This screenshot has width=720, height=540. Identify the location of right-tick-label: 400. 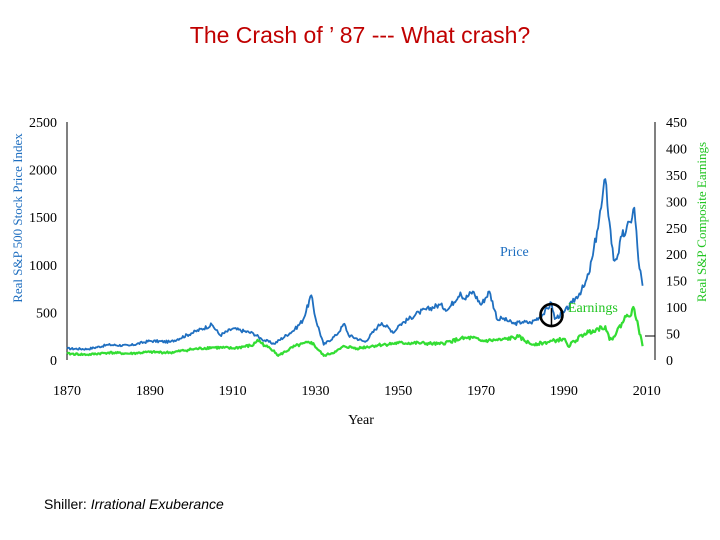
(676, 149).